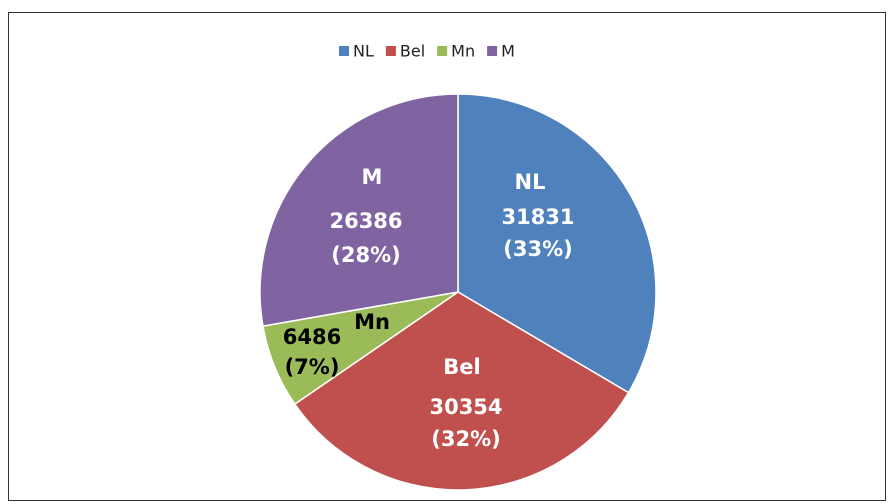 This screenshot has height=504, width=894. What do you see at coordinates (537, 249) in the screenshot?
I see `percent-label: (33%)` at bounding box center [537, 249].